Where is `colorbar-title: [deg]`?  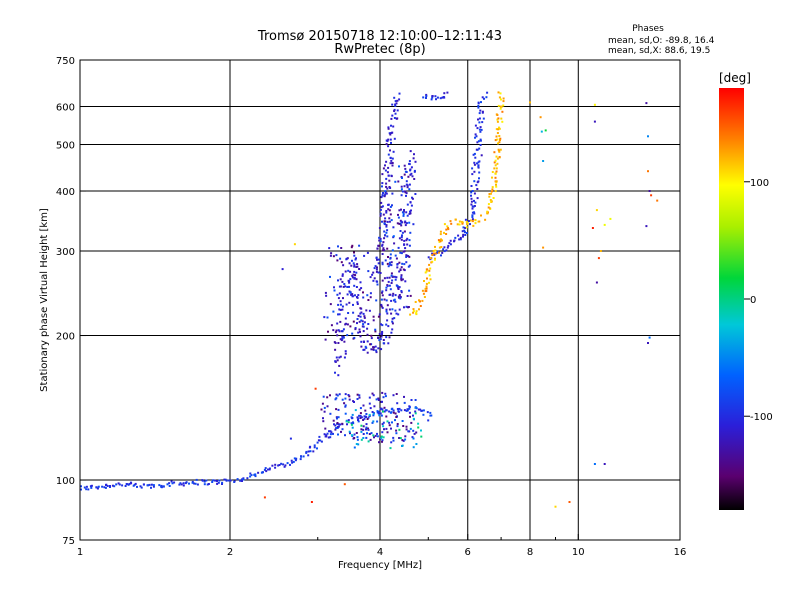
colorbar-title: [deg] is located at coordinates (735, 78).